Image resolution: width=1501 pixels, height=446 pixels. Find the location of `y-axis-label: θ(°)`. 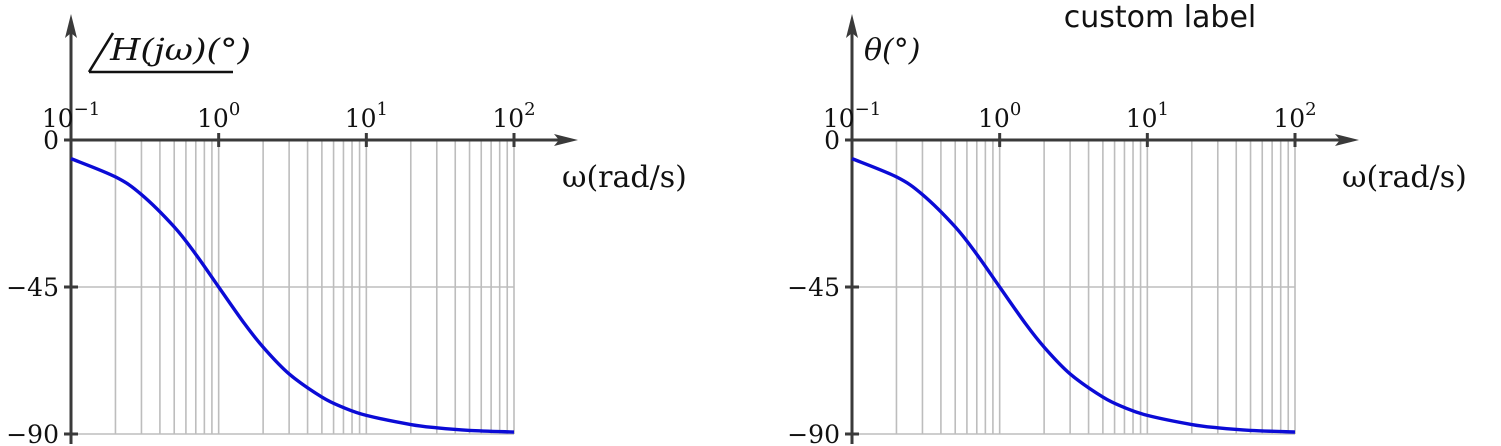

y-axis-label: θ(°) is located at coordinates (892, 50).